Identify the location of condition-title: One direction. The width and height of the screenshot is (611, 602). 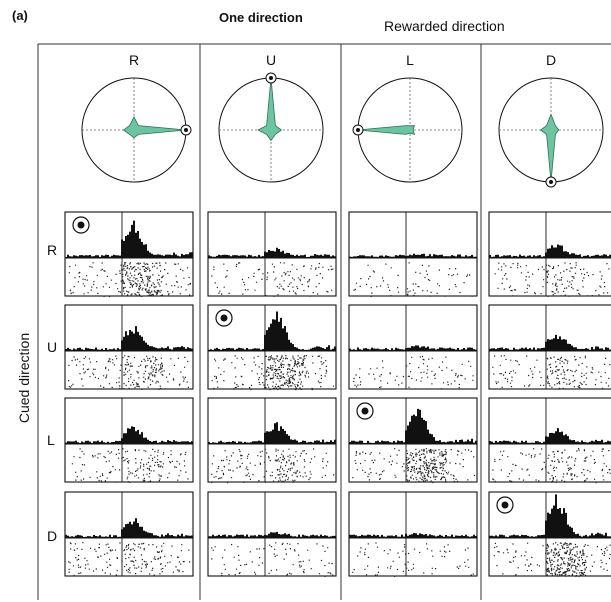
(261, 17).